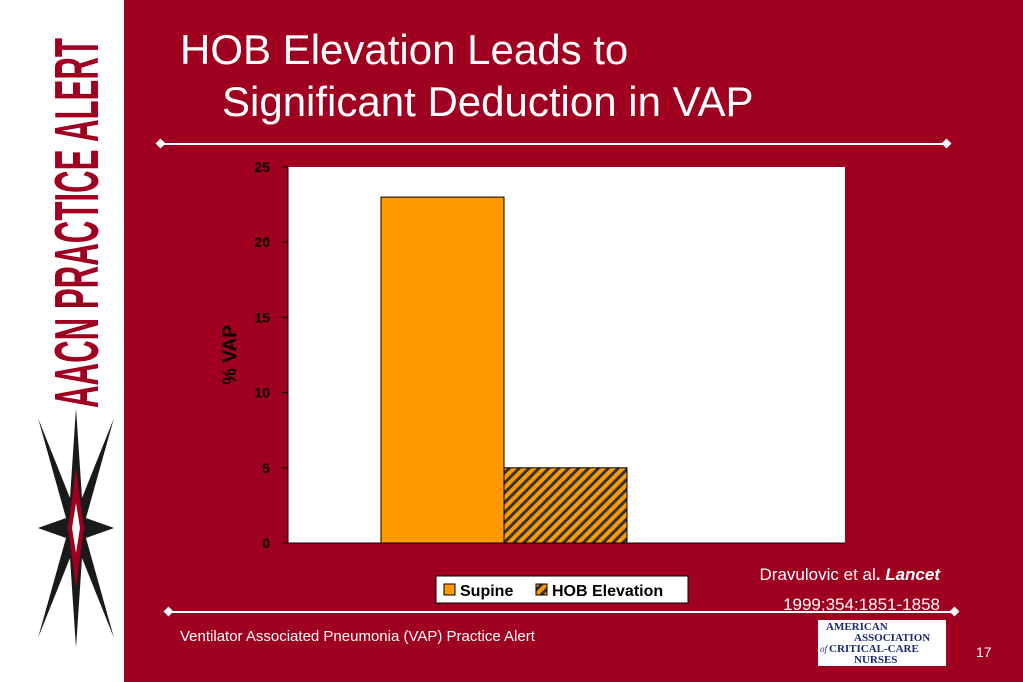  I want to click on sidebar-title-text: AACN PRACTICE ALERT, so click(77, 223).